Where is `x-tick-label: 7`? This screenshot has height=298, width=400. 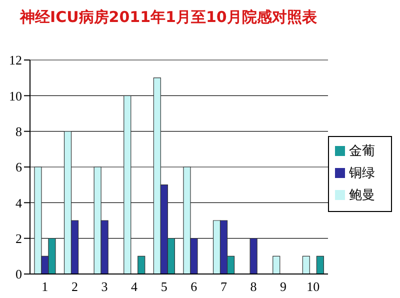 x-tick-label: 7 is located at coordinates (224, 286).